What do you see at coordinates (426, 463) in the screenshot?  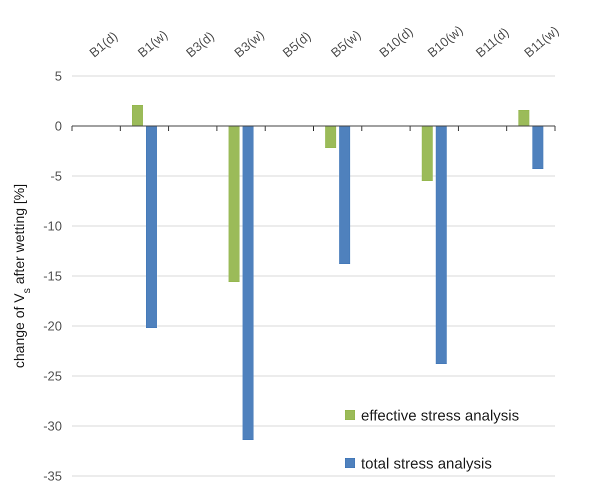 I see `legend-label: total stress analysis` at bounding box center [426, 463].